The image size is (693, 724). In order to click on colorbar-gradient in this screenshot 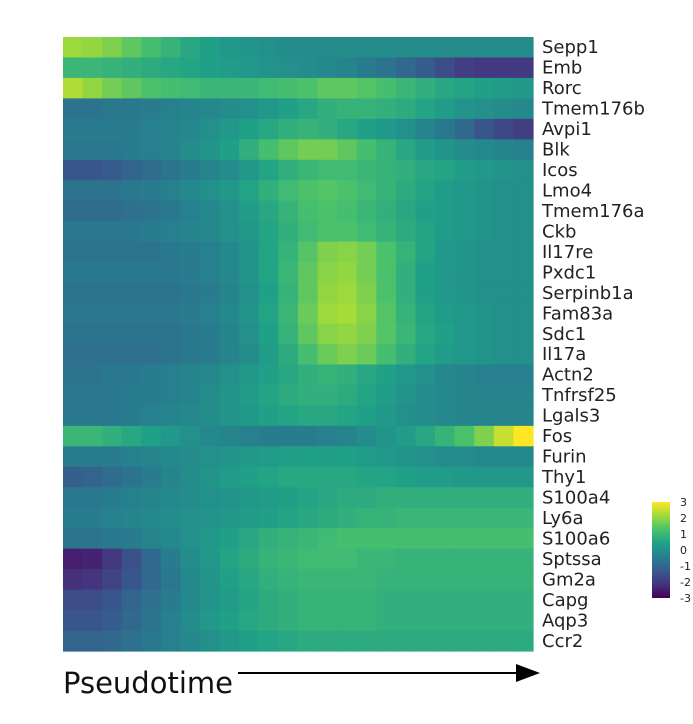, I will do `click(661, 550)`.